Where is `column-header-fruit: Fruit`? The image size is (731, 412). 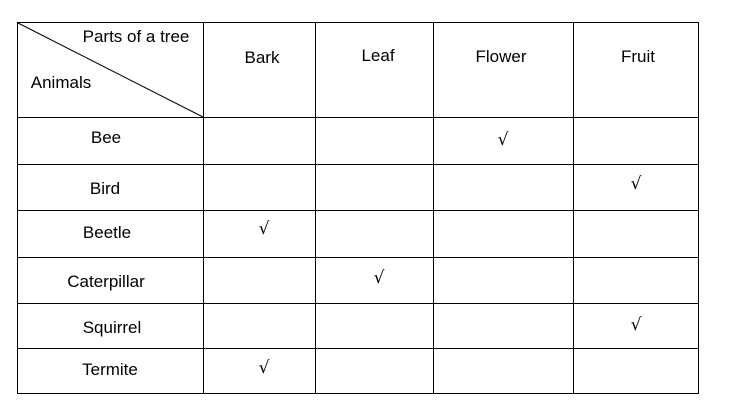
column-header-fruit: Fruit is located at coordinates (638, 56).